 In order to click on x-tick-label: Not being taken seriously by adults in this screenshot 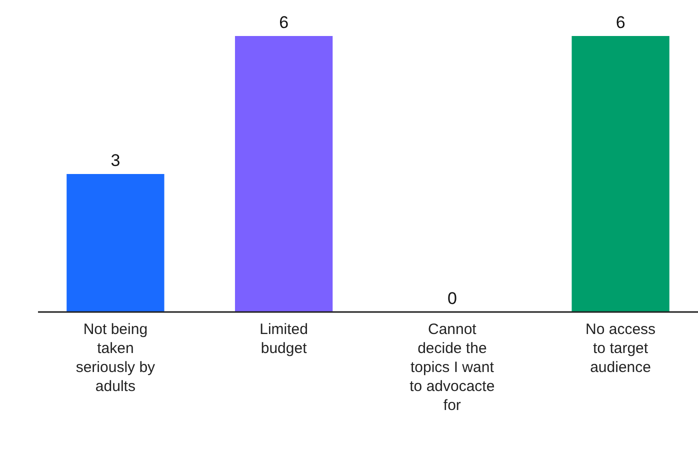, I will do `click(116, 358)`.